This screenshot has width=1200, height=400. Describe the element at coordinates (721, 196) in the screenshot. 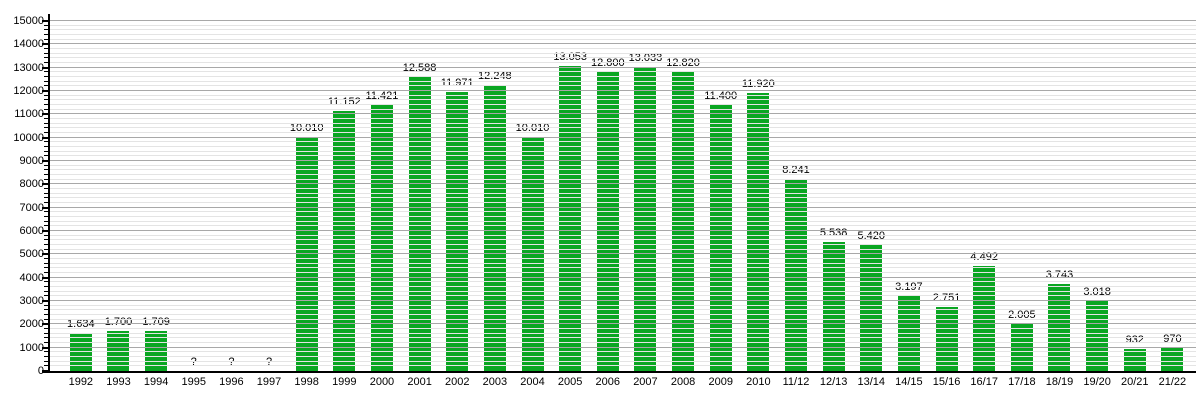

I see `bar-slot: 11.400` at that location.